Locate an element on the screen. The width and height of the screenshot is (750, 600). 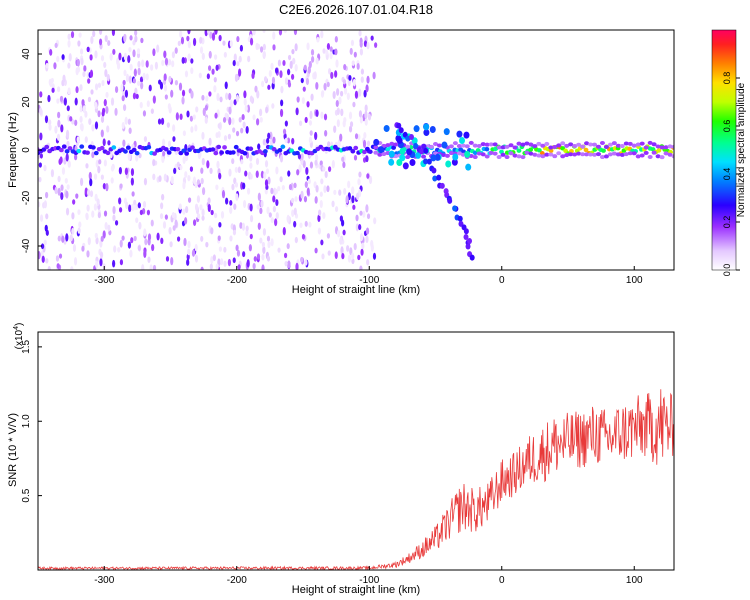
figure-title: C2E6.2026.107.01.04.R18 is located at coordinates (356, 9).